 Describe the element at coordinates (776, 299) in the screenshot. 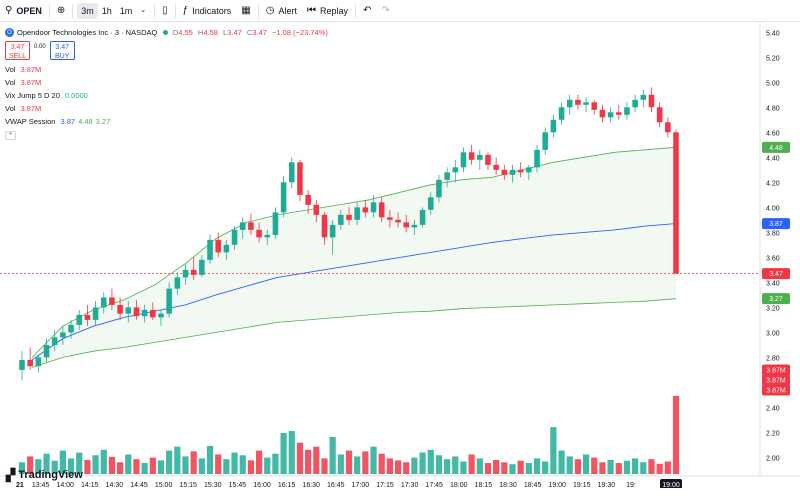

I see `price-scale-tag-label: 3.27` at that location.